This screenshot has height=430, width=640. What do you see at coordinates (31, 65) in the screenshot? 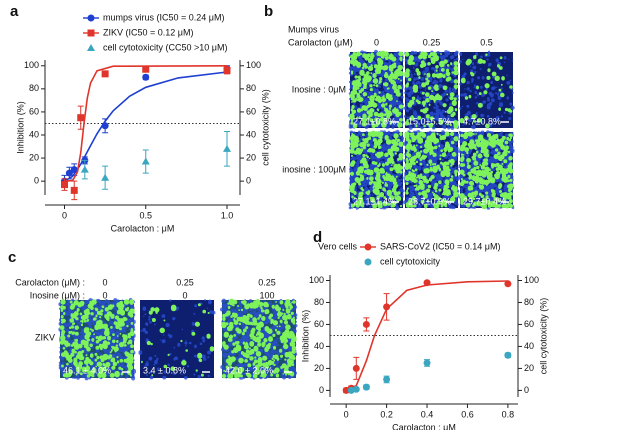
I see `y-tick-label: 100` at bounding box center [31, 65].